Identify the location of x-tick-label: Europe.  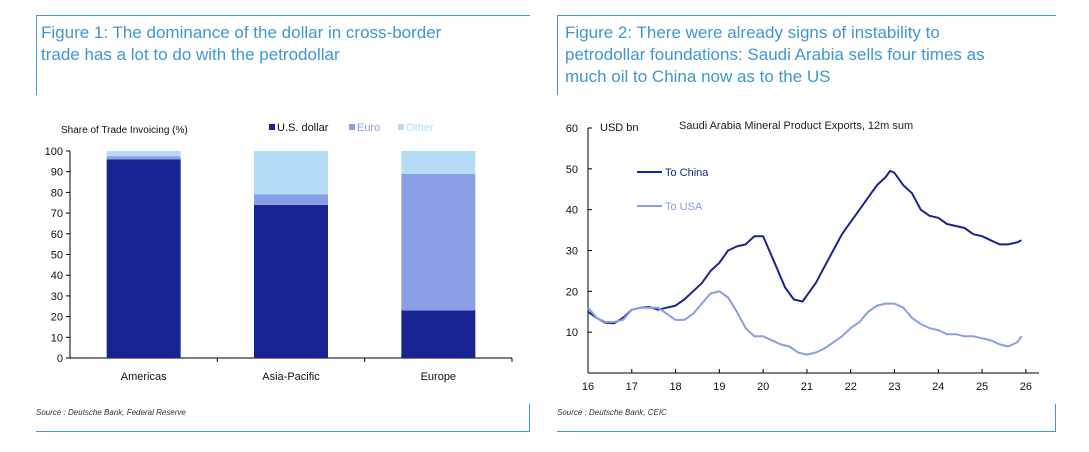
(438, 377).